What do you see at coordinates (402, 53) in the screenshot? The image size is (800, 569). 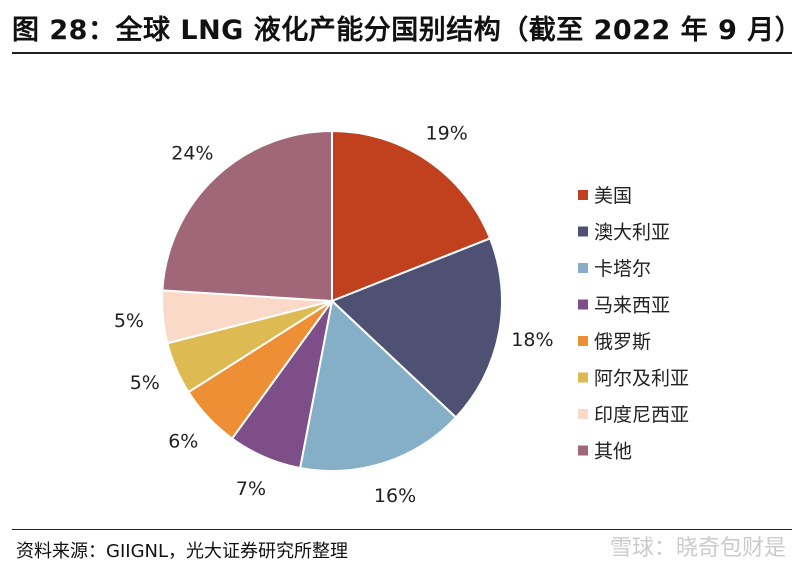 I see `title-divider` at bounding box center [402, 53].